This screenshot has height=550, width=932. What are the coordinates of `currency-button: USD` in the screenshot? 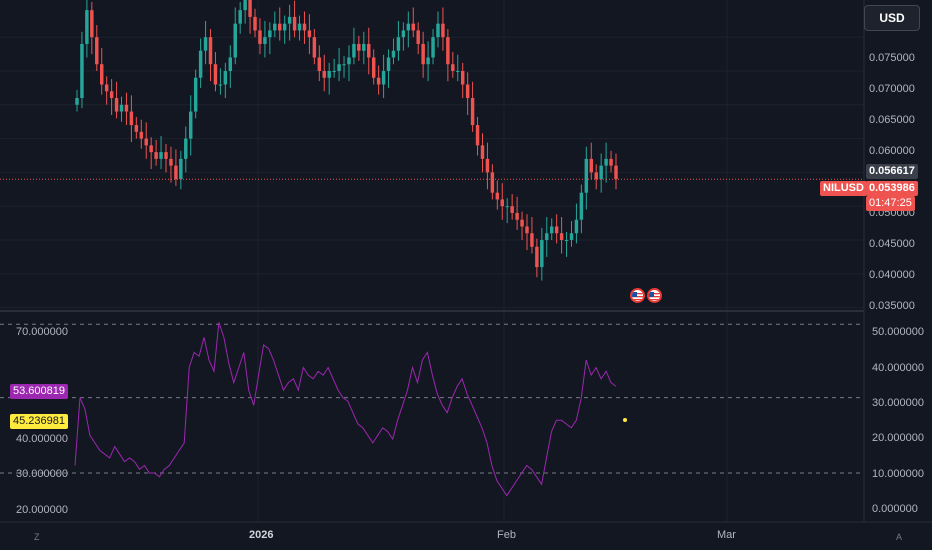 It's located at (892, 18).